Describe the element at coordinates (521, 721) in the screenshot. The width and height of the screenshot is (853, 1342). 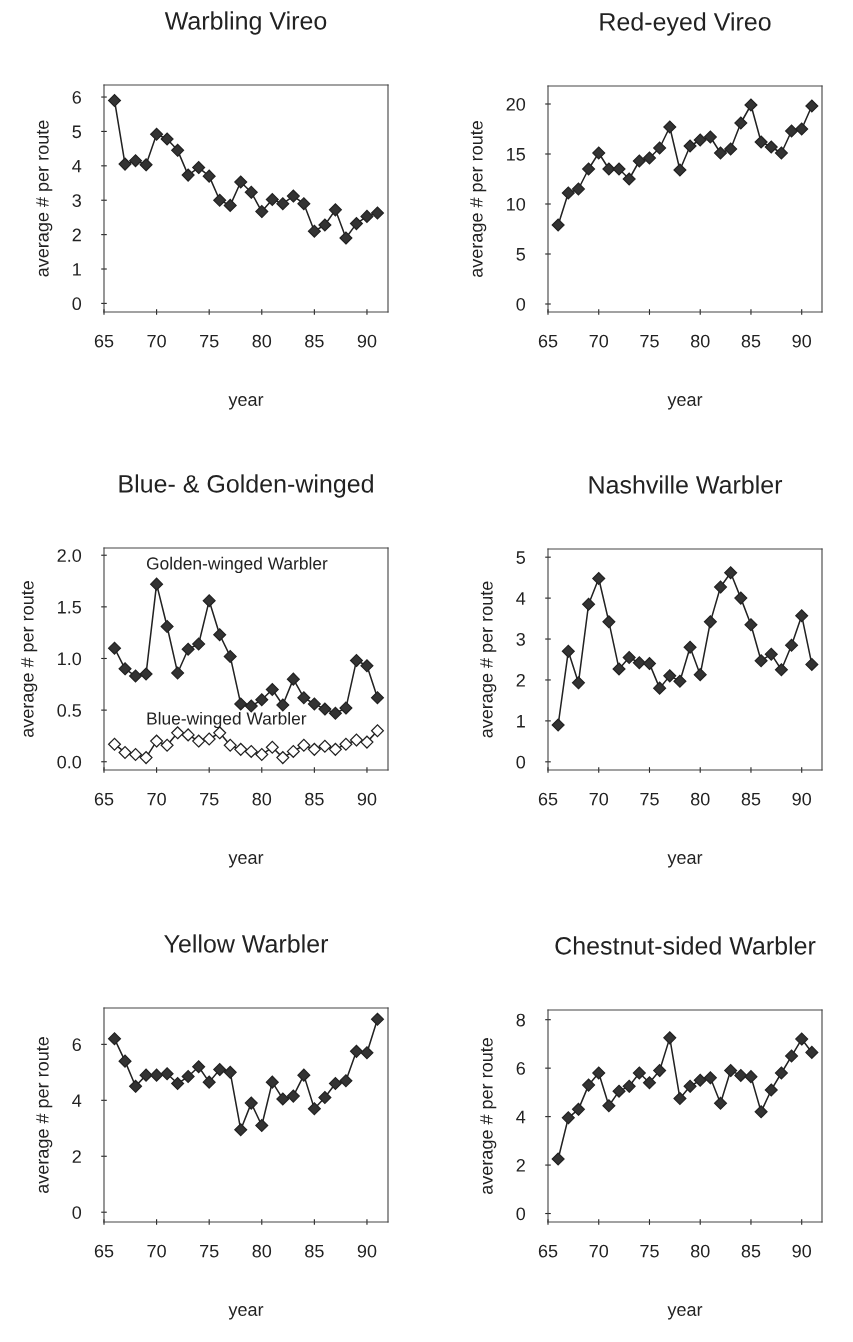
I see `y-tick-label: 1` at that location.